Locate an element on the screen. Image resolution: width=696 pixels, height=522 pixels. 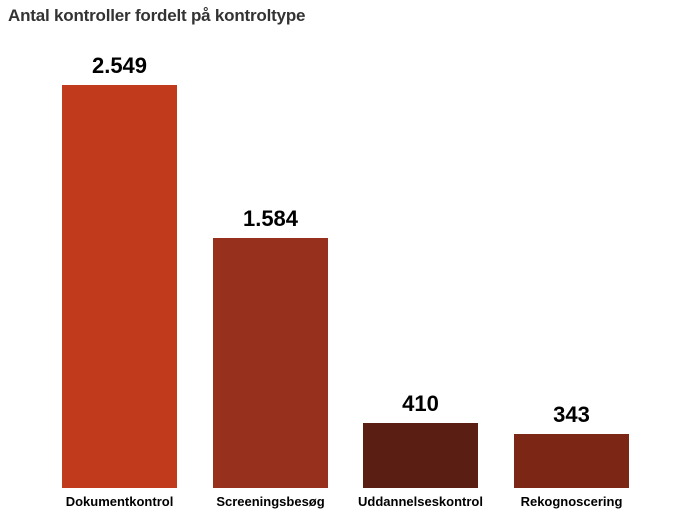
bar-dokumentkontrol is located at coordinates (119, 286).